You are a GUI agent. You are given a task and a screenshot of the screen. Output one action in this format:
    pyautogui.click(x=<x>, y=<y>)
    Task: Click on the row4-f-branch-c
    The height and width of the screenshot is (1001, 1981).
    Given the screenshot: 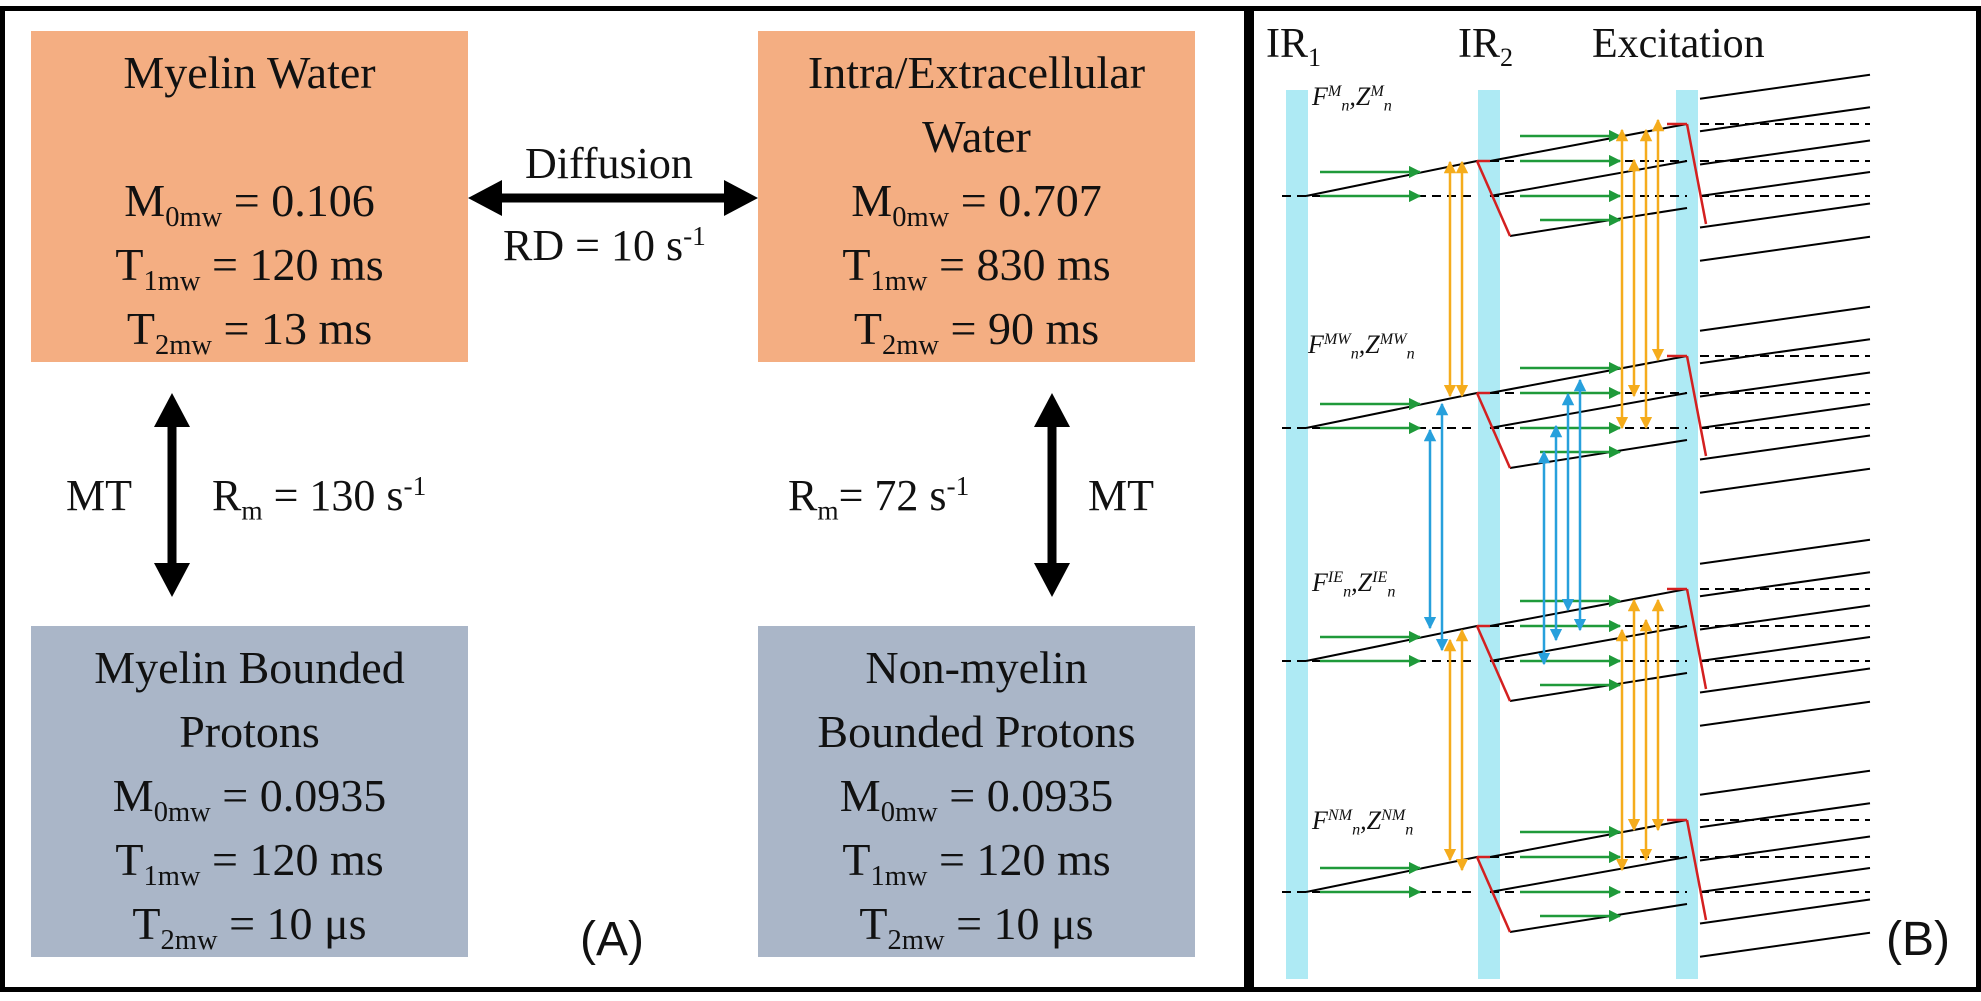 What is the action you would take?
    pyautogui.click(x=1598, y=918)
    